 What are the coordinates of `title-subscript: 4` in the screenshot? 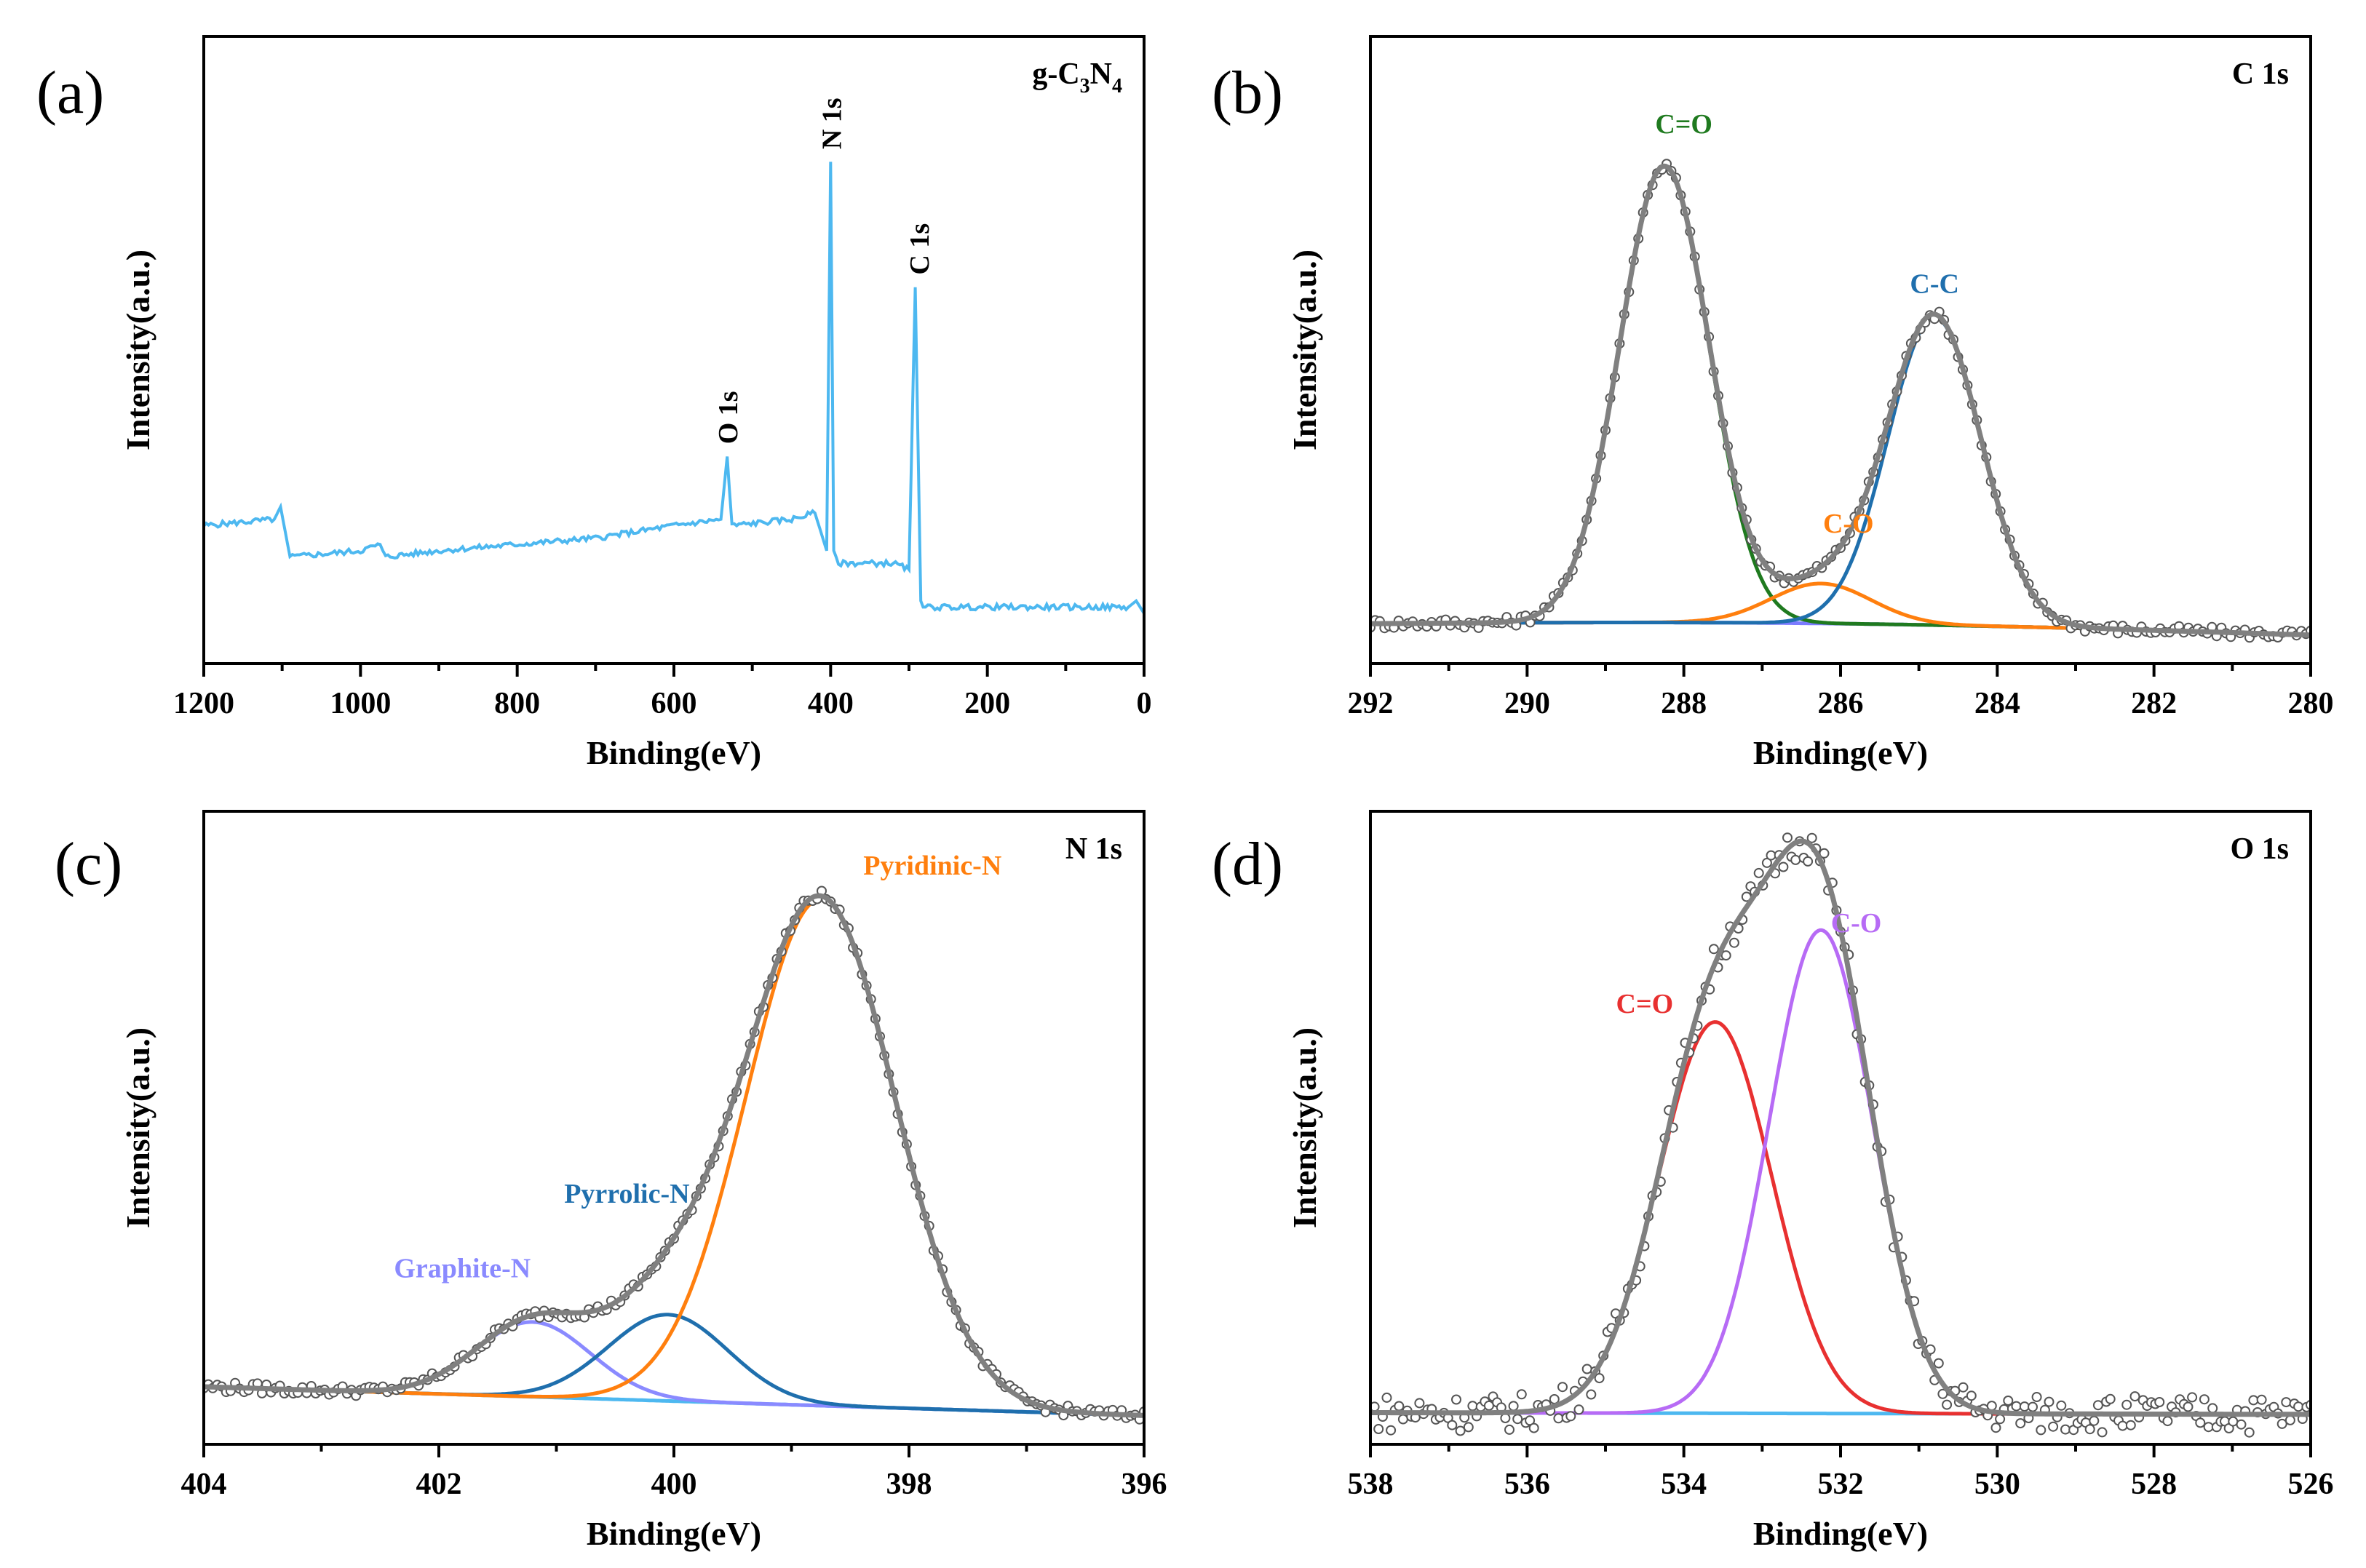 It's located at (1117, 86).